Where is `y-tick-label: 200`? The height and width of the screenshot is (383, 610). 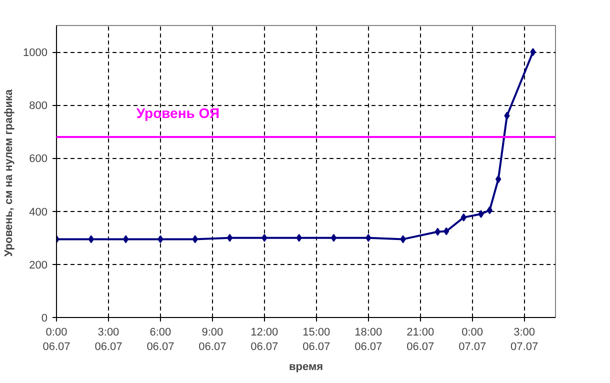
y-tick-label: 200 is located at coordinates (38, 265).